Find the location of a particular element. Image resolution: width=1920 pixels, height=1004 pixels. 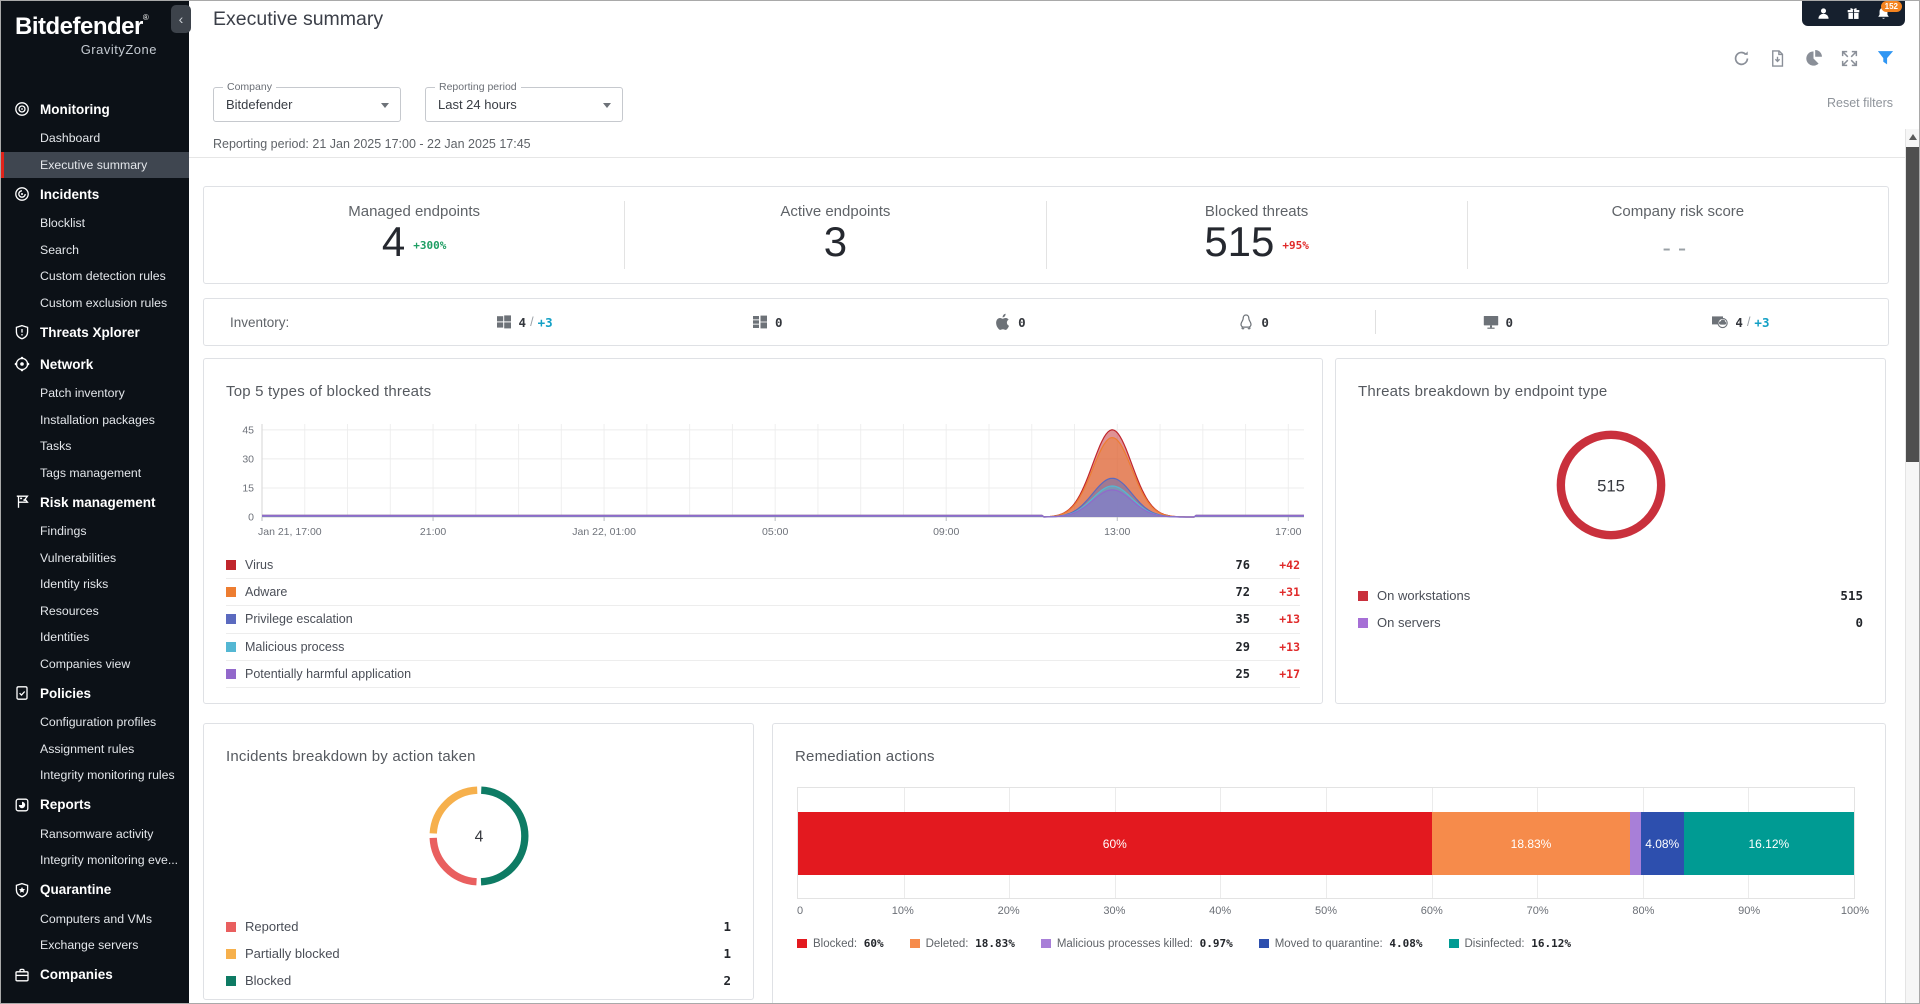

sidebar-section-companies: Companies is located at coordinates (95, 975).